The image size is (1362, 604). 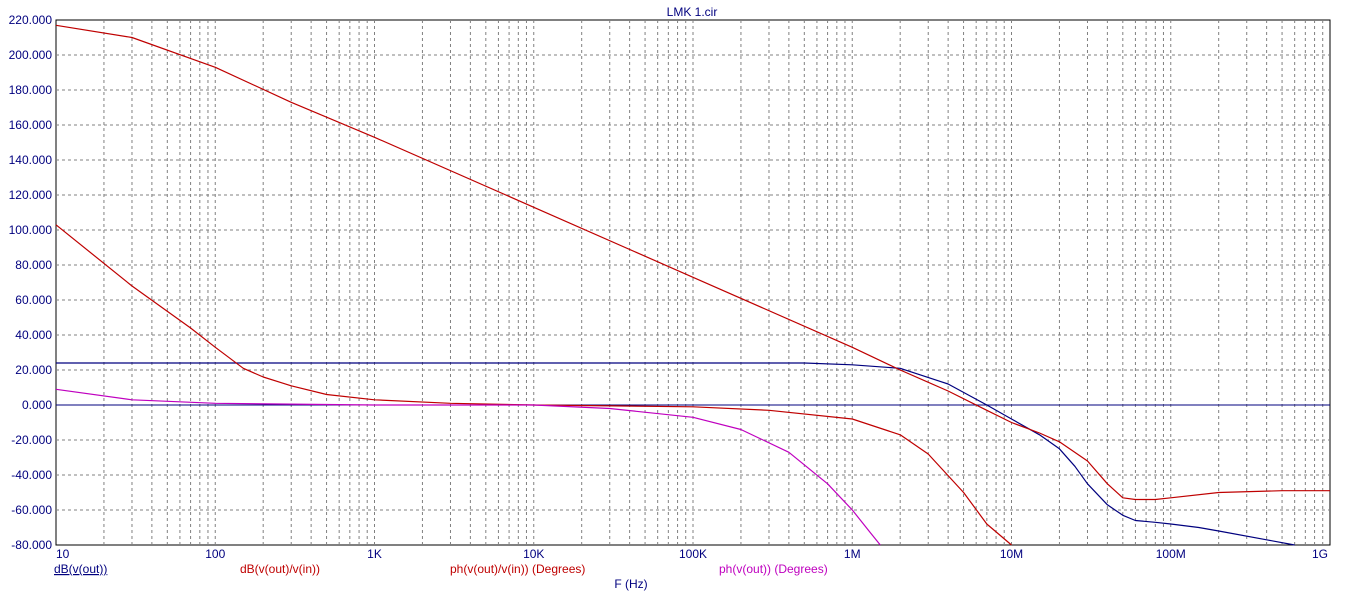 What do you see at coordinates (374, 554) in the screenshot?
I see `x-tick-label: 1K` at bounding box center [374, 554].